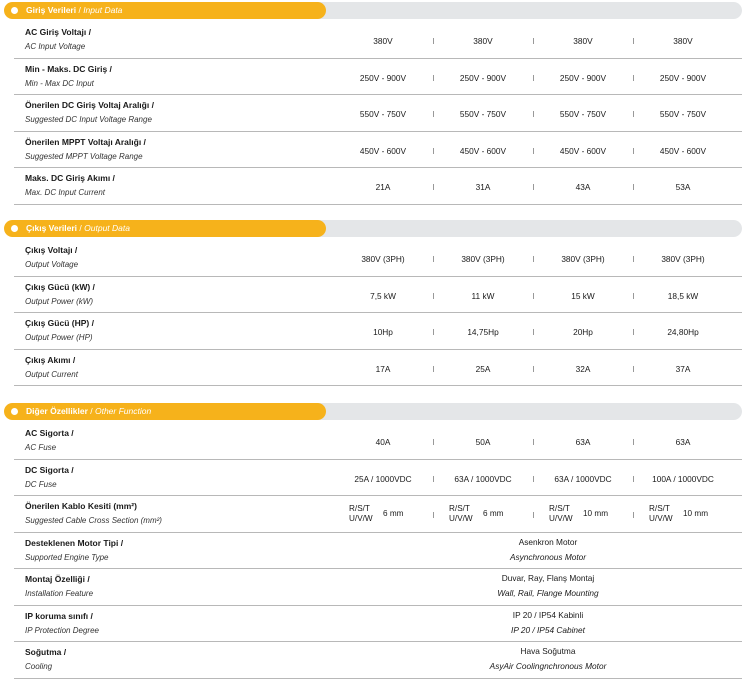 The height and width of the screenshot is (690, 748). Describe the element at coordinates (683, 515) in the screenshot. I see `cable-size-value: R/S/T U/V/W 10 mm` at that location.